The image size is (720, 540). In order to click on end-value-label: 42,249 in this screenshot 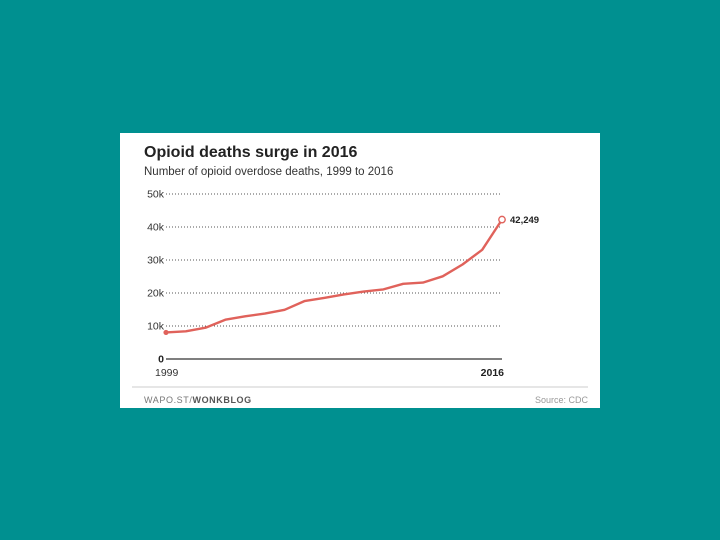, I will do `click(524, 220)`.